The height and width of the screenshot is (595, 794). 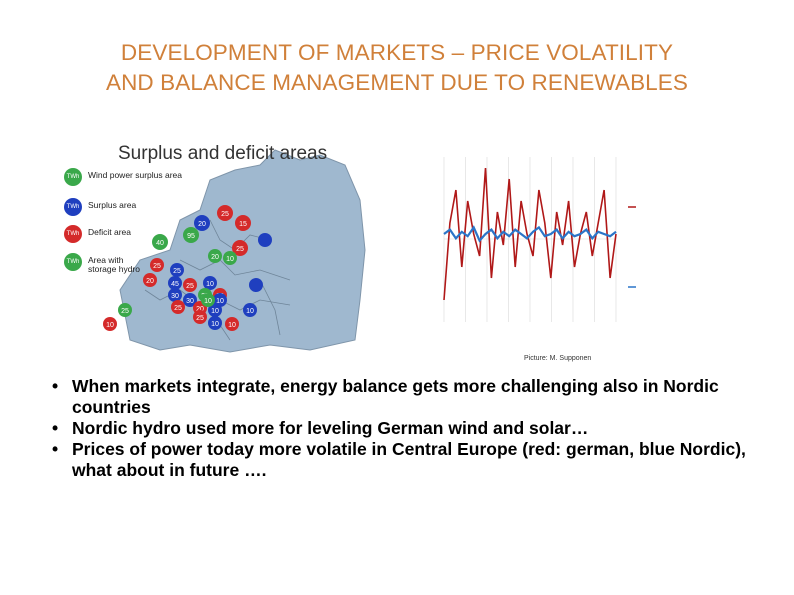 What do you see at coordinates (243, 224) in the screenshot?
I see `map-marker-label: 15` at bounding box center [243, 224].